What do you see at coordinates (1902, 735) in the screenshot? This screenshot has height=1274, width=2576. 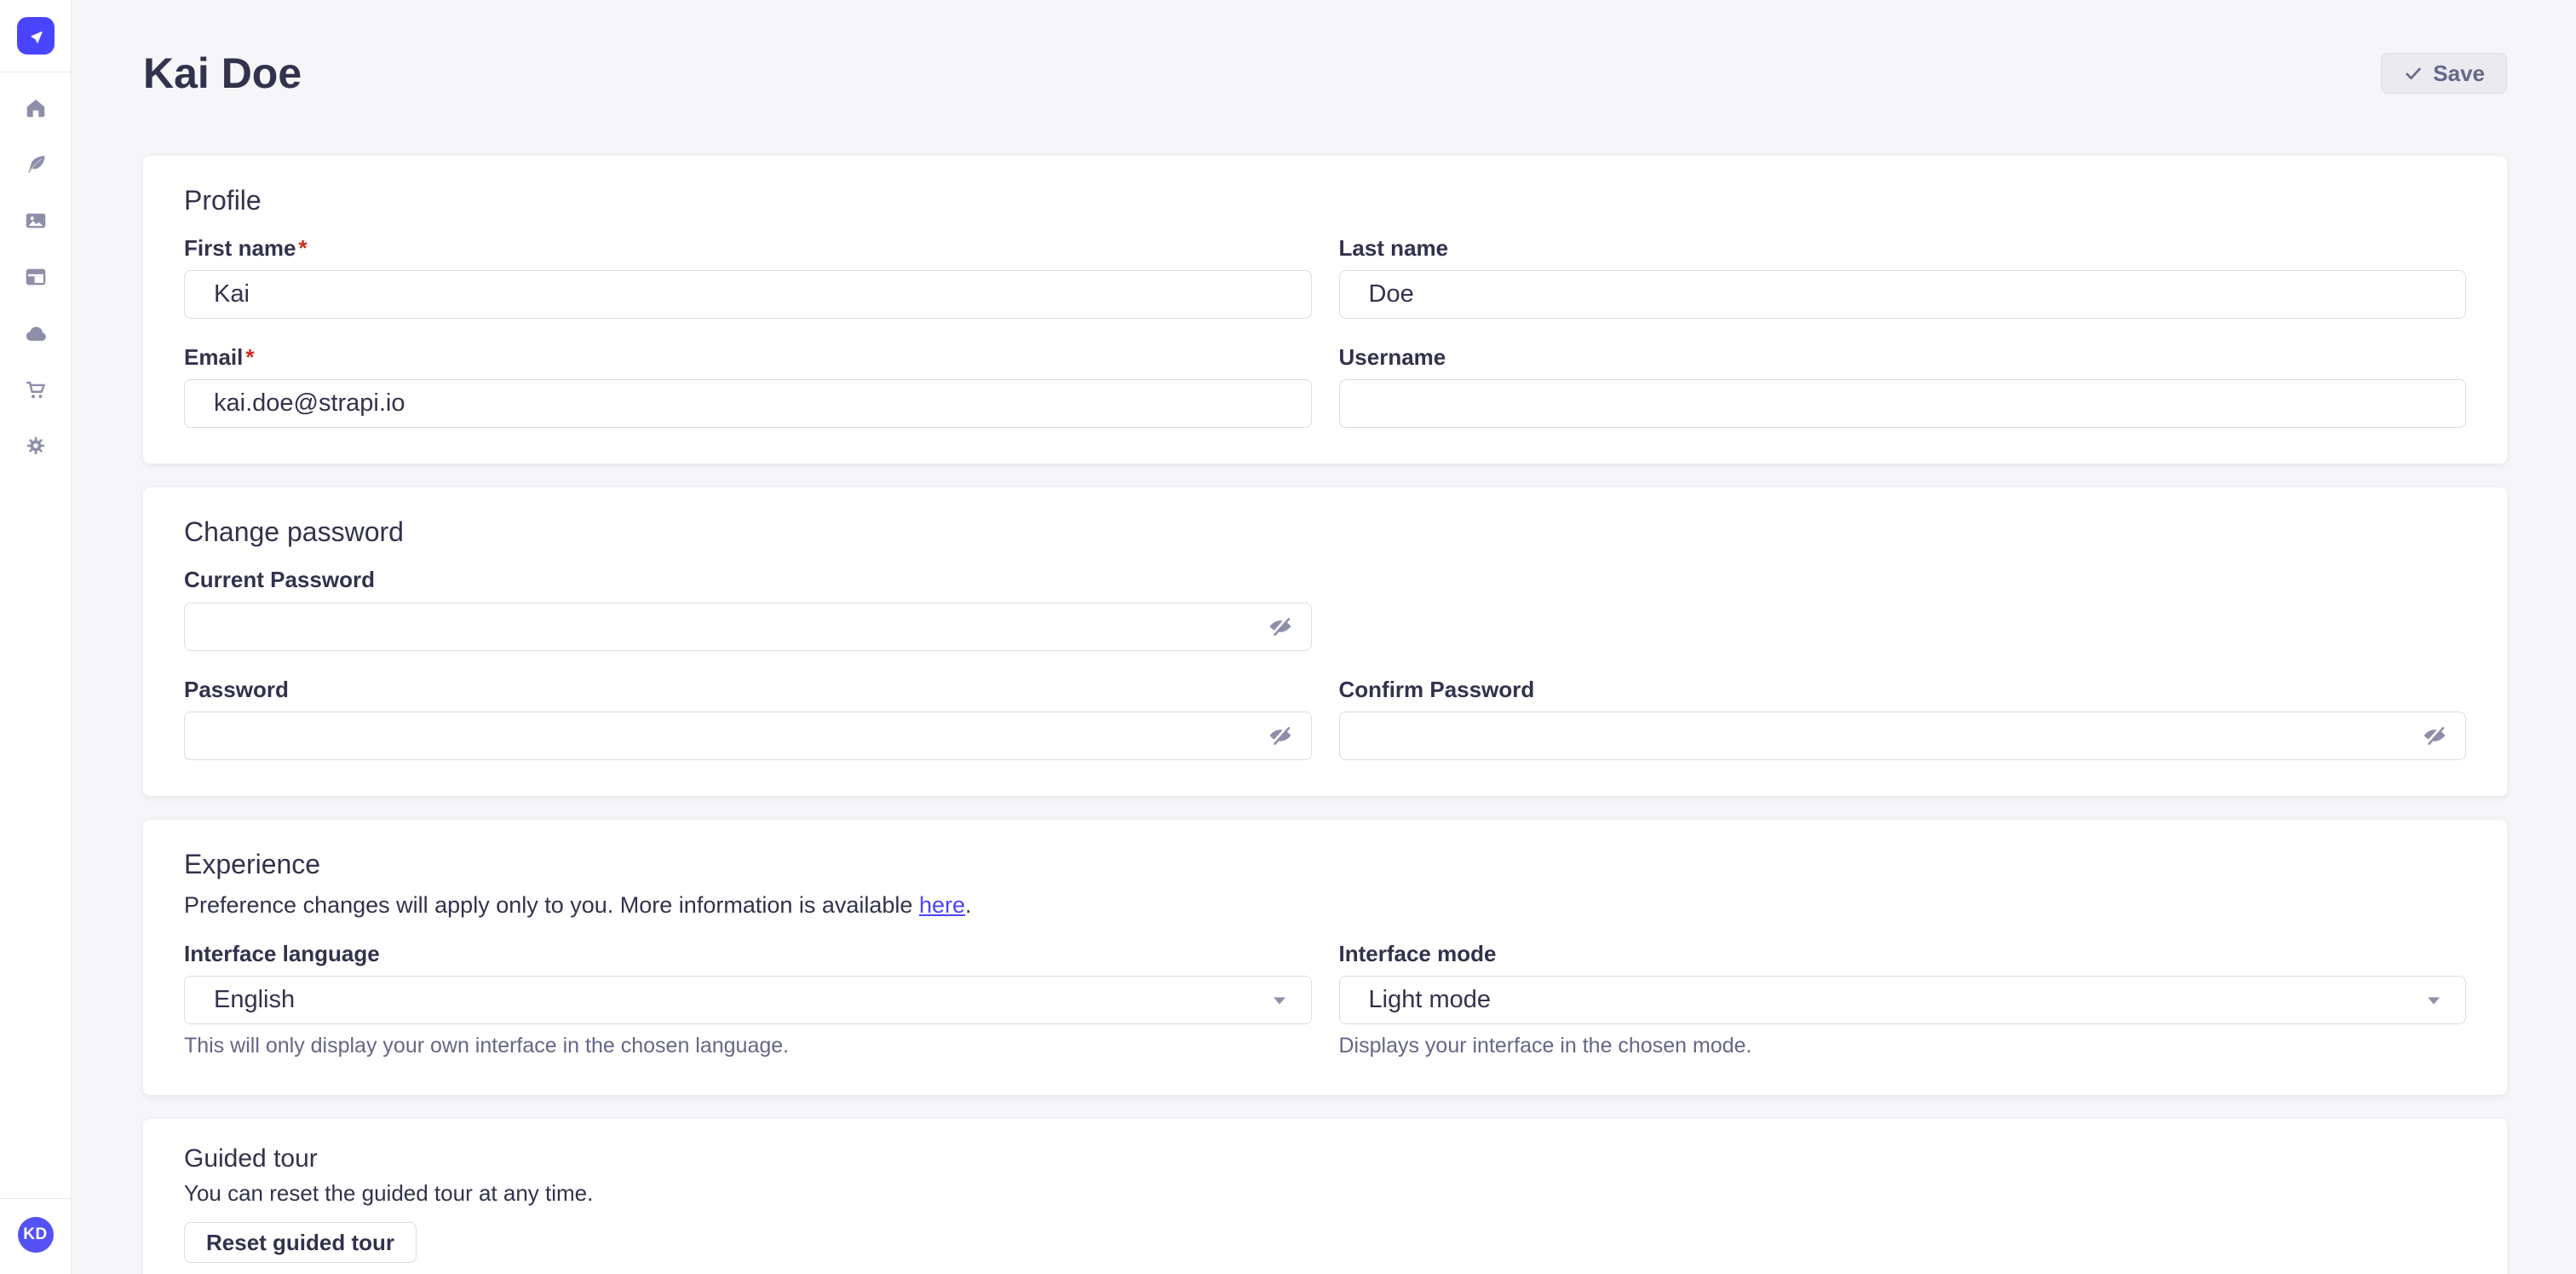 I see `confirm-password-input` at bounding box center [1902, 735].